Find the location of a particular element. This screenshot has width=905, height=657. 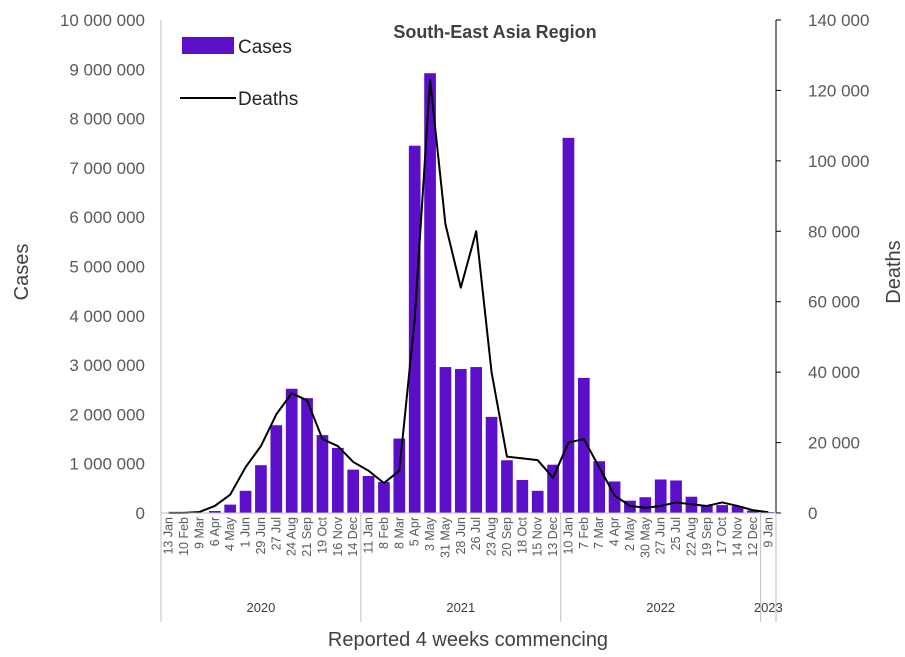

x-tick-label: 9 Jan is located at coordinates (768, 532).